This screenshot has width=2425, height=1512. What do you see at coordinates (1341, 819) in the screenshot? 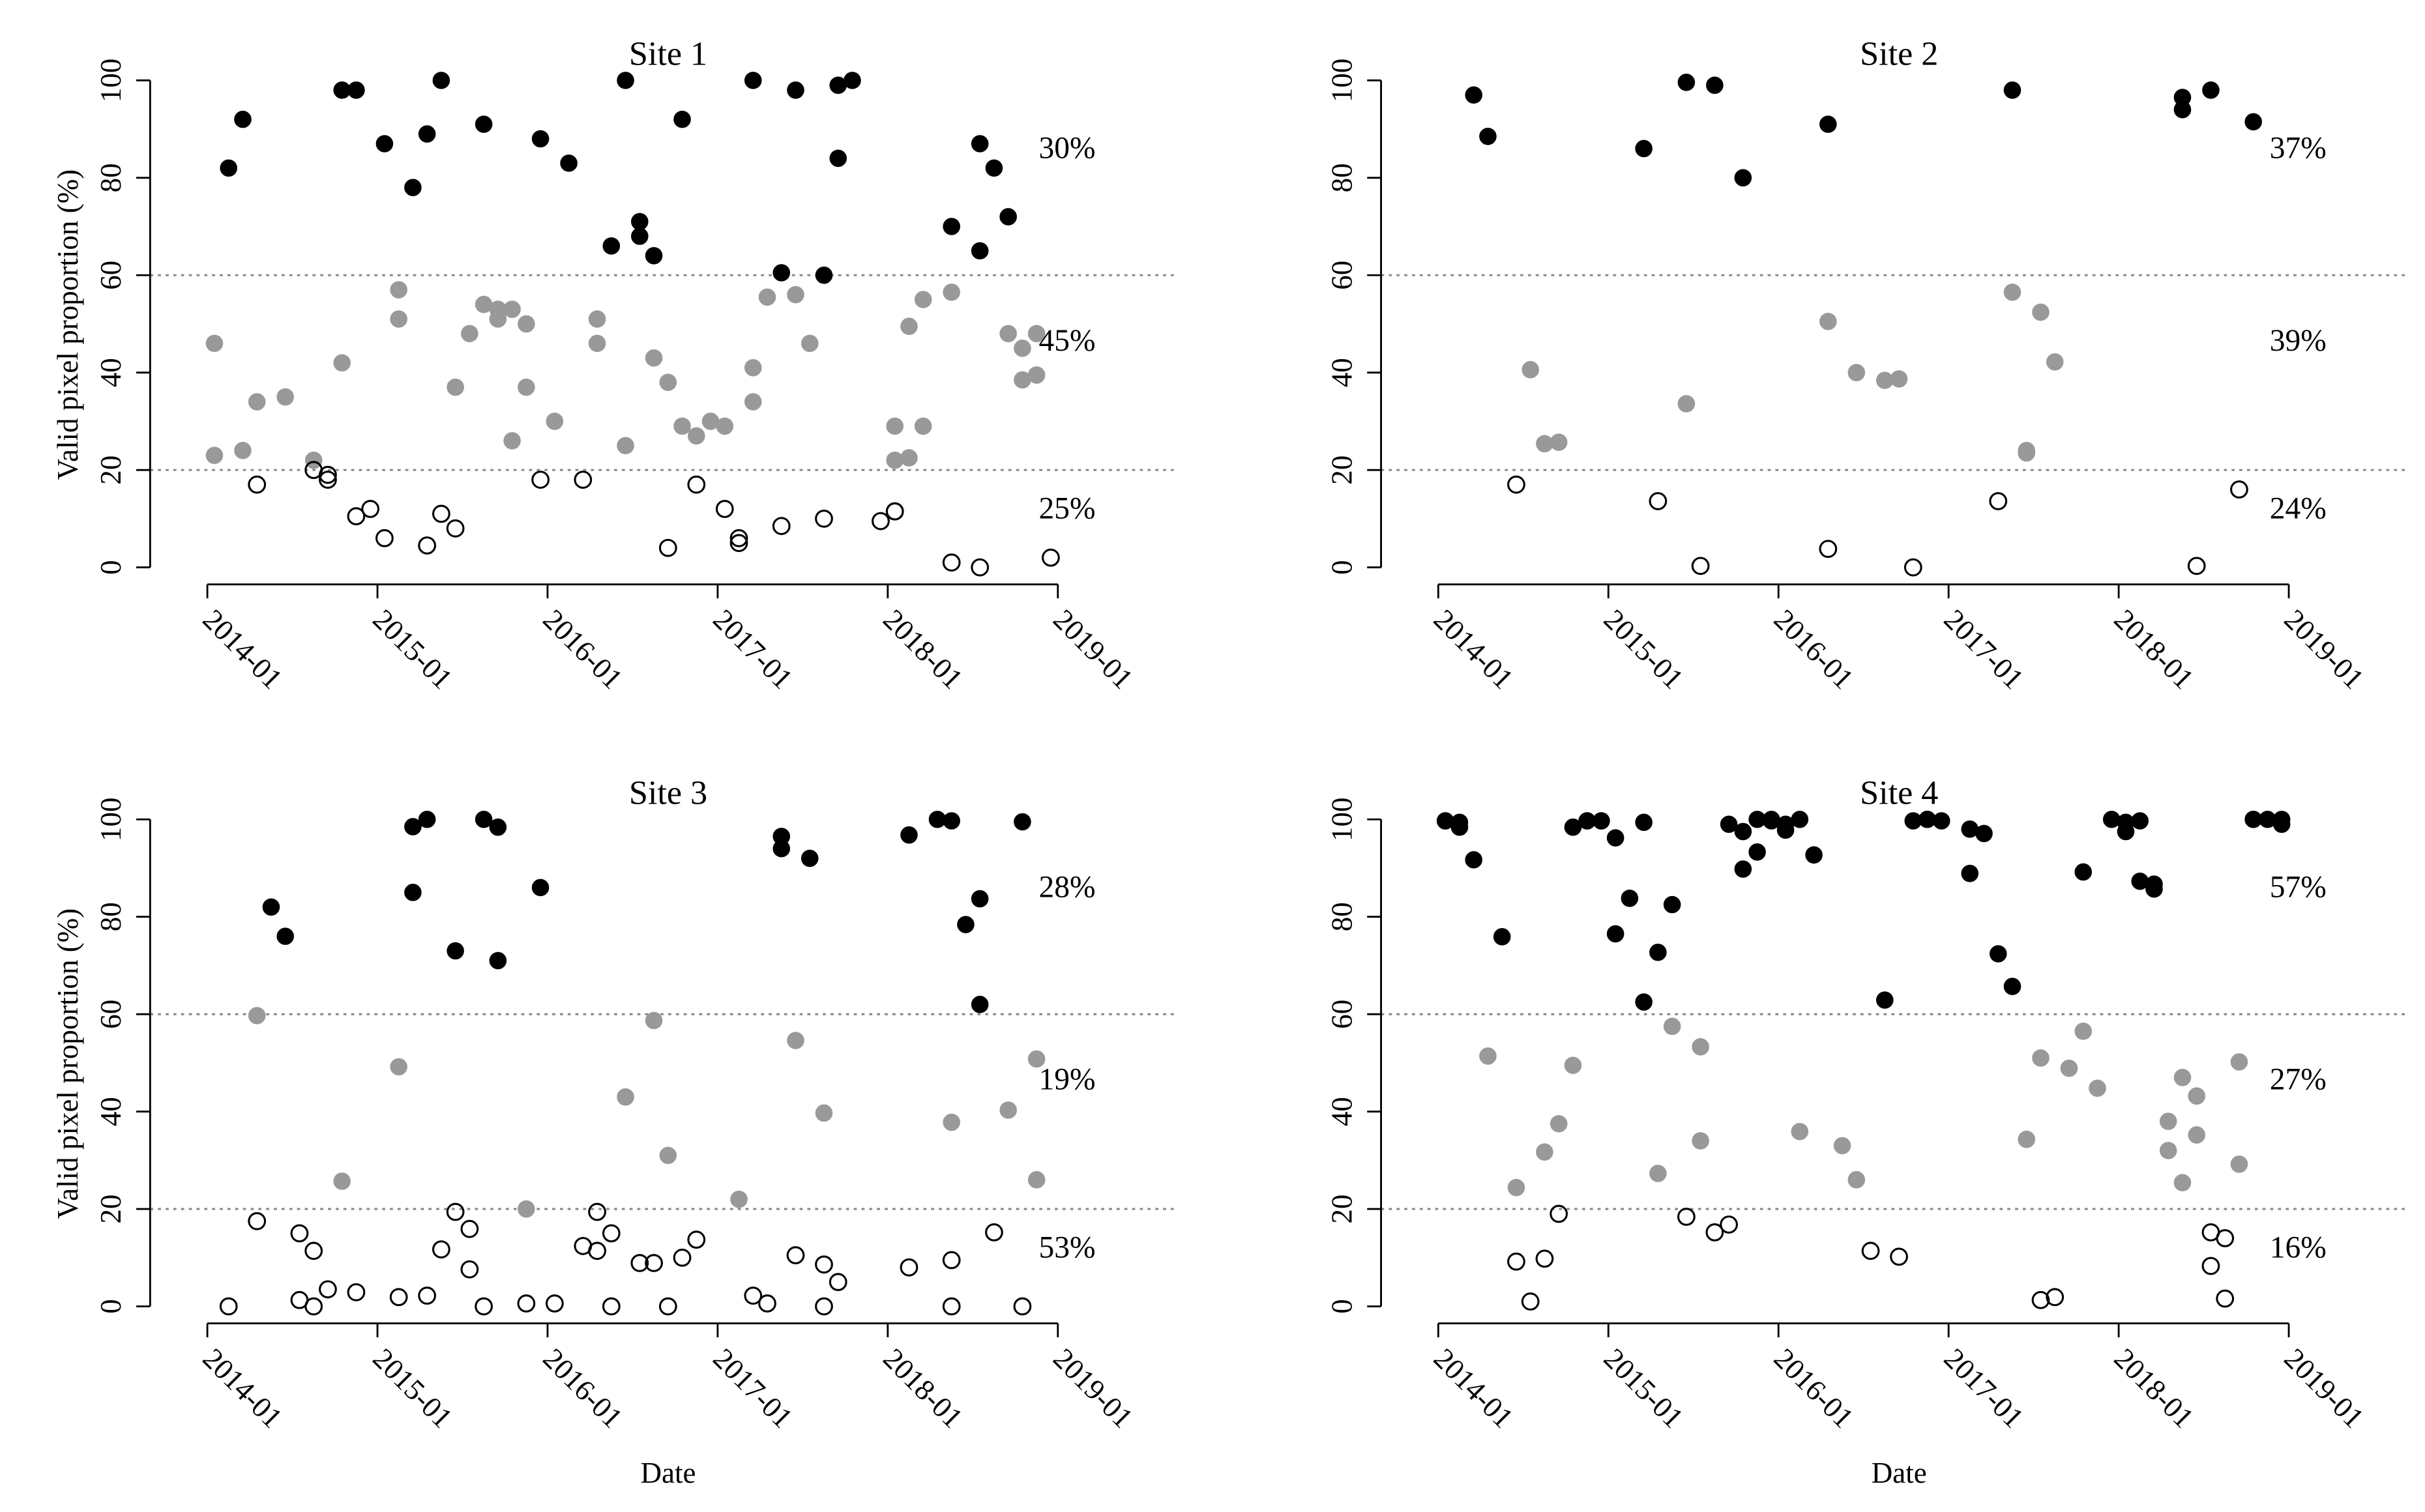
I see `y-tick-label: 100` at bounding box center [1341, 819].